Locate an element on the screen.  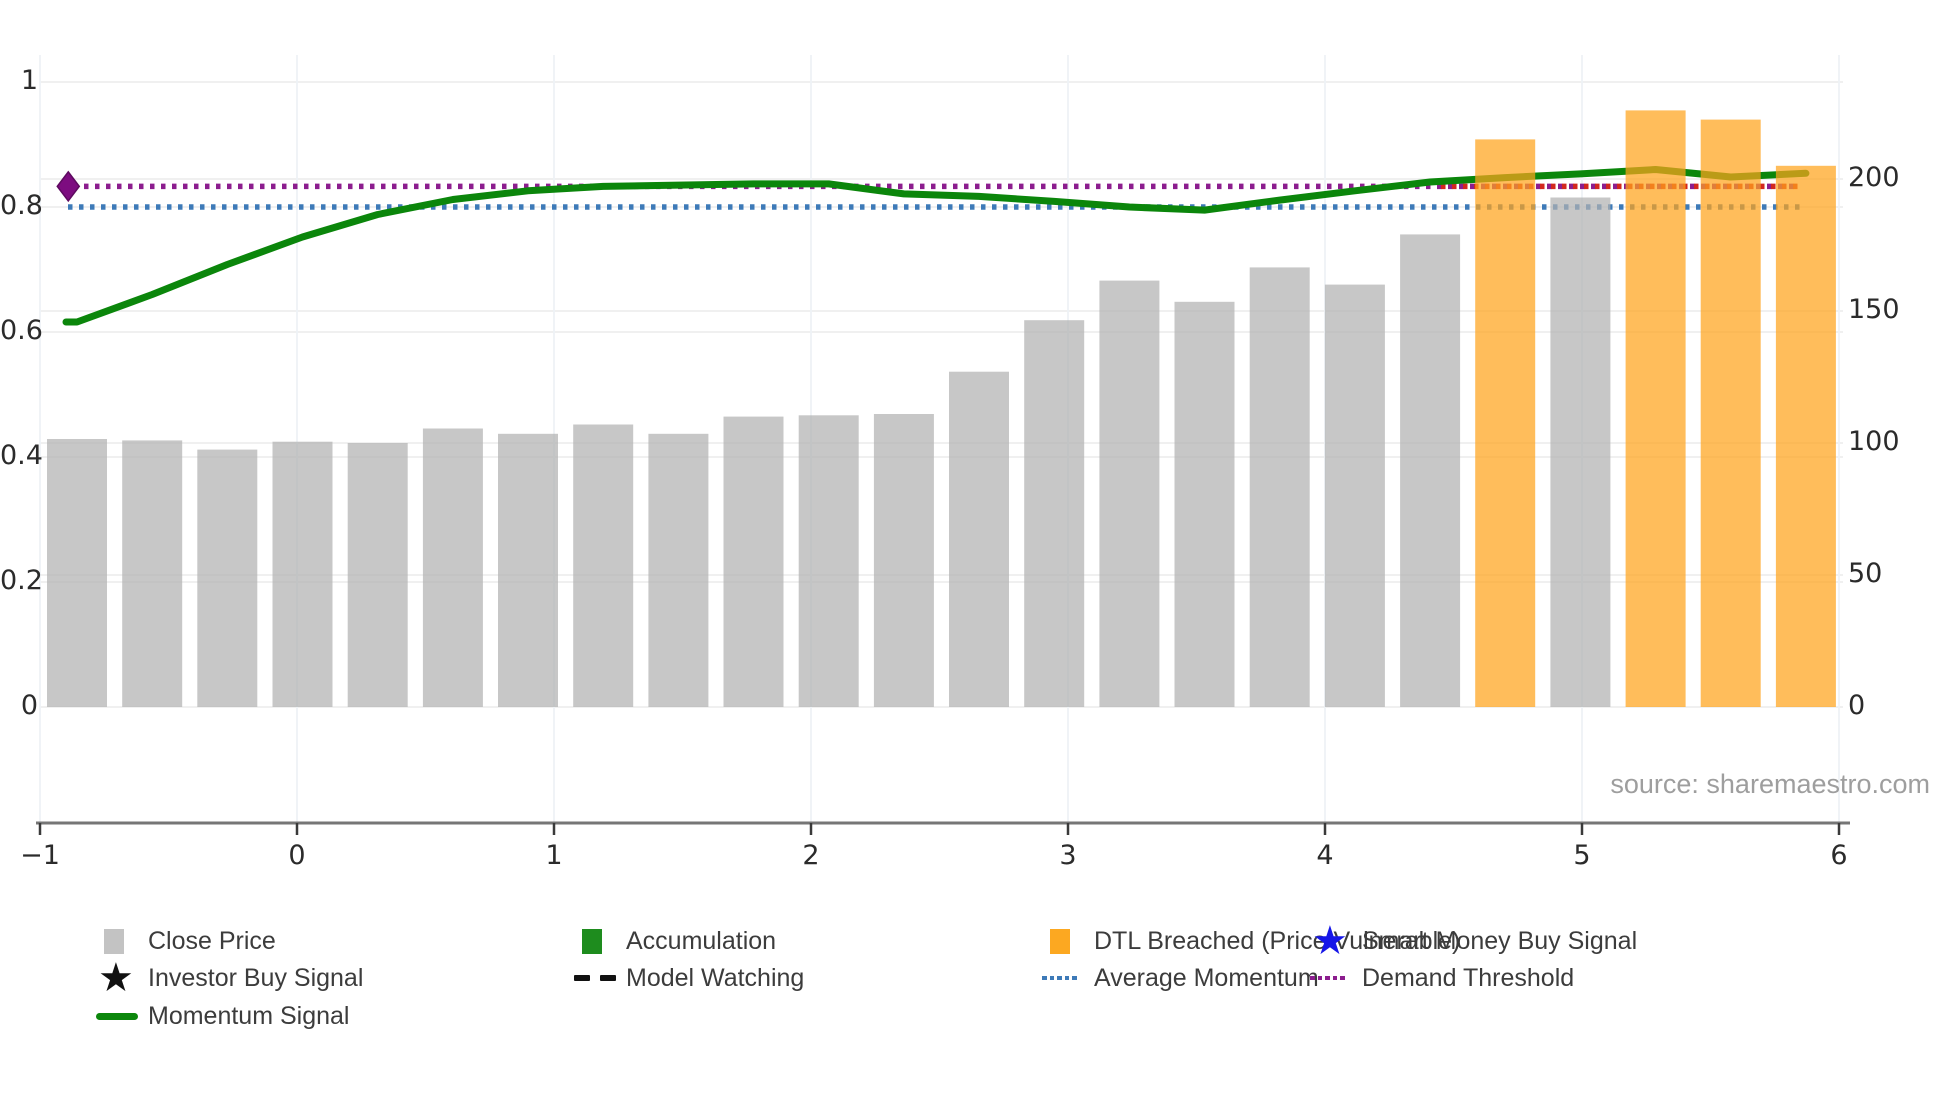
y-left-tick-label: 0 is located at coordinates (29, 705).